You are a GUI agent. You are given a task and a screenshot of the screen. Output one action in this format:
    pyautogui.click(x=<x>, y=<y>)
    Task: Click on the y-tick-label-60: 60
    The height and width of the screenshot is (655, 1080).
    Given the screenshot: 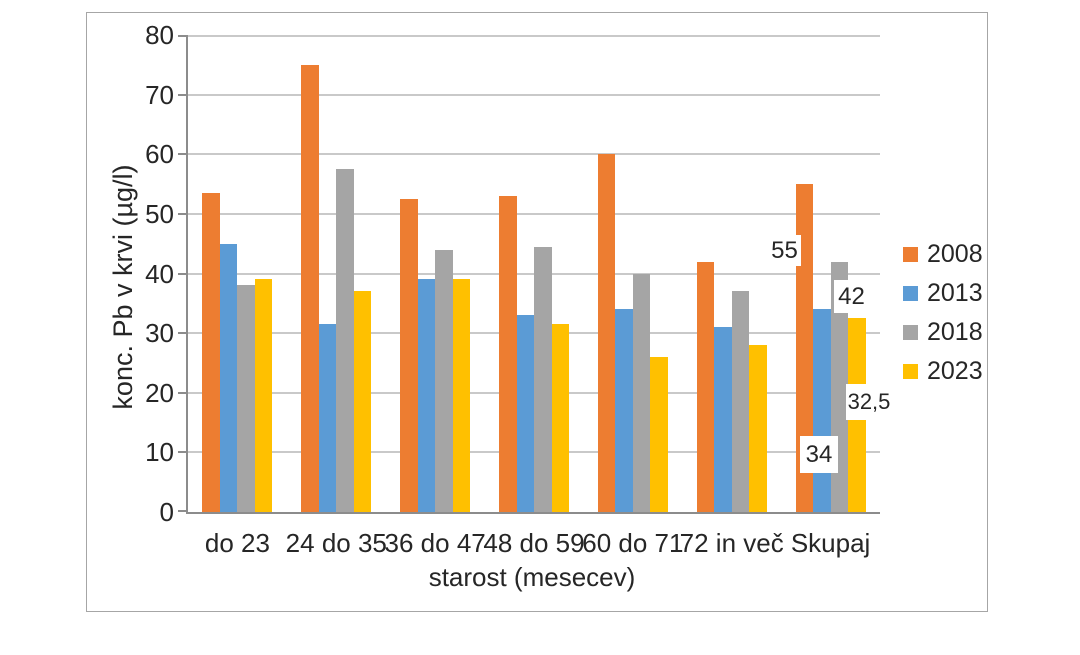 What is the action you would take?
    pyautogui.click(x=159, y=154)
    